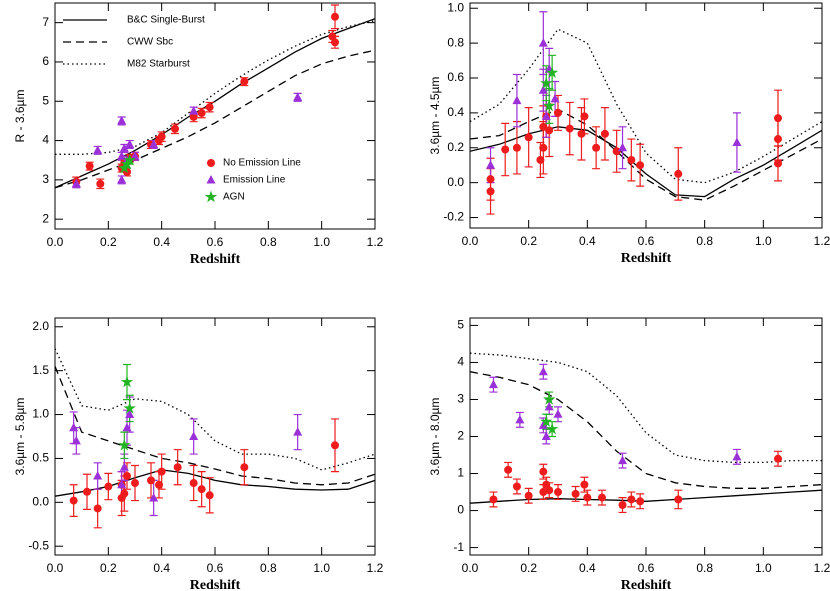 This screenshot has width=830, height=591. I want to click on y-tick-label: 0.5, so click(40, 458).